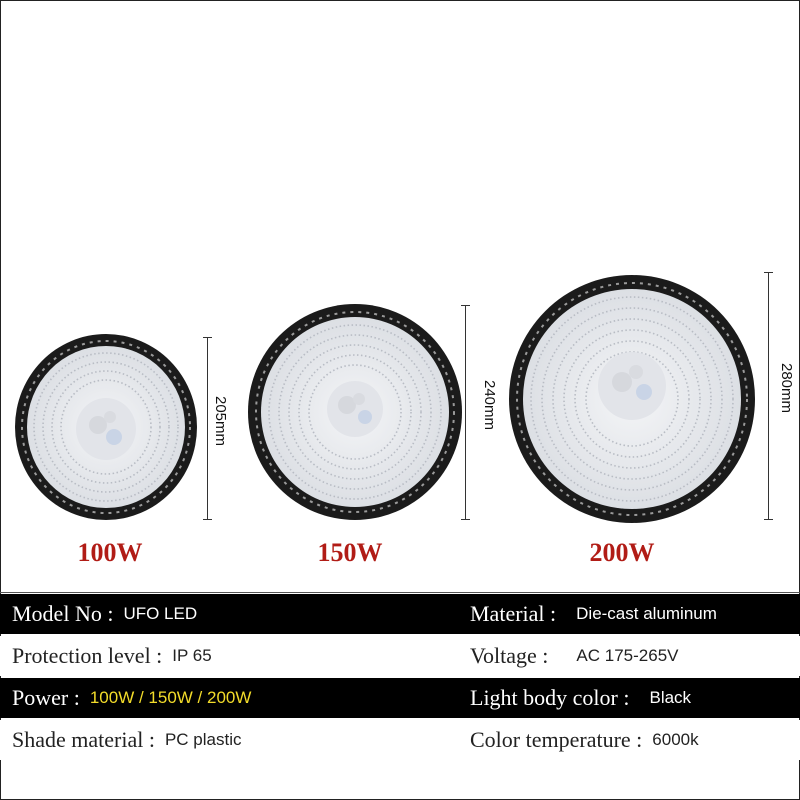 This screenshot has width=800, height=800. Describe the element at coordinates (627, 655) in the screenshot. I see `voltage-value: AC 175-265V` at that location.